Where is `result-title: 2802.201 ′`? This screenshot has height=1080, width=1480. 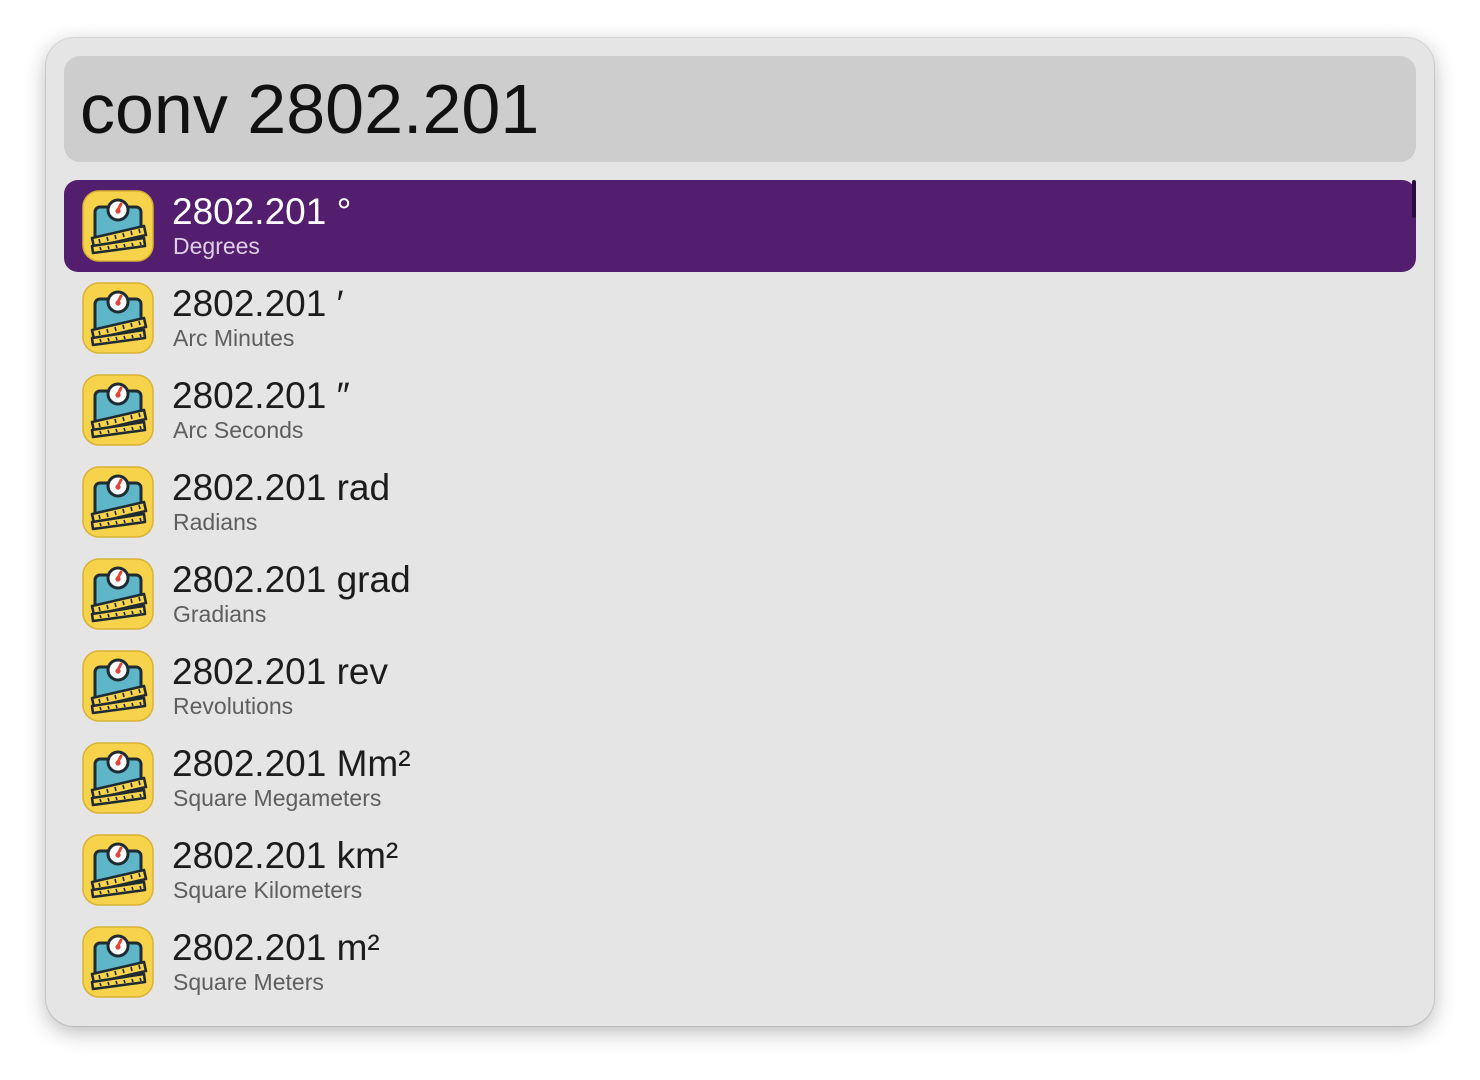 result-title: 2802.201 ′ is located at coordinates (258, 303).